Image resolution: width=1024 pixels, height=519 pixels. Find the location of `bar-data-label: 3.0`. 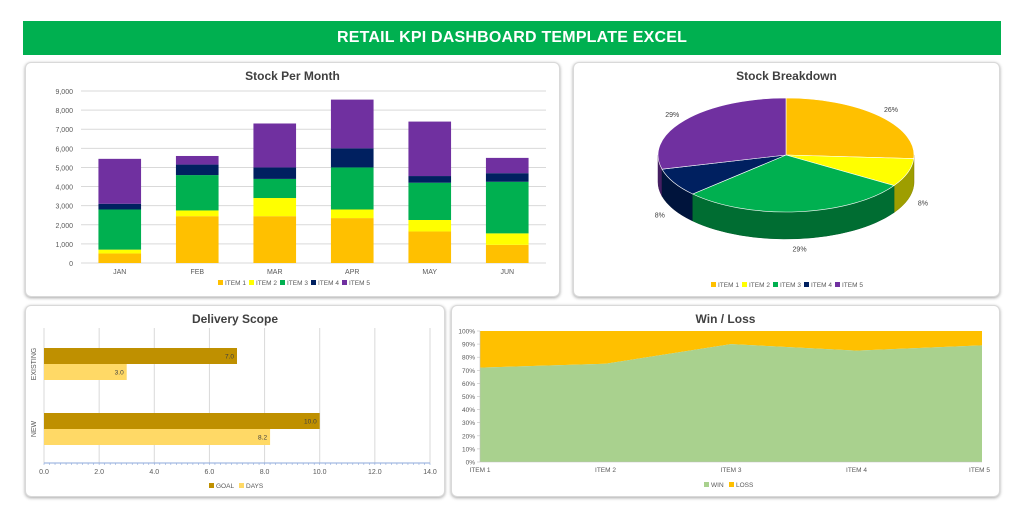

bar-data-label: 3.0 is located at coordinates (119, 373).